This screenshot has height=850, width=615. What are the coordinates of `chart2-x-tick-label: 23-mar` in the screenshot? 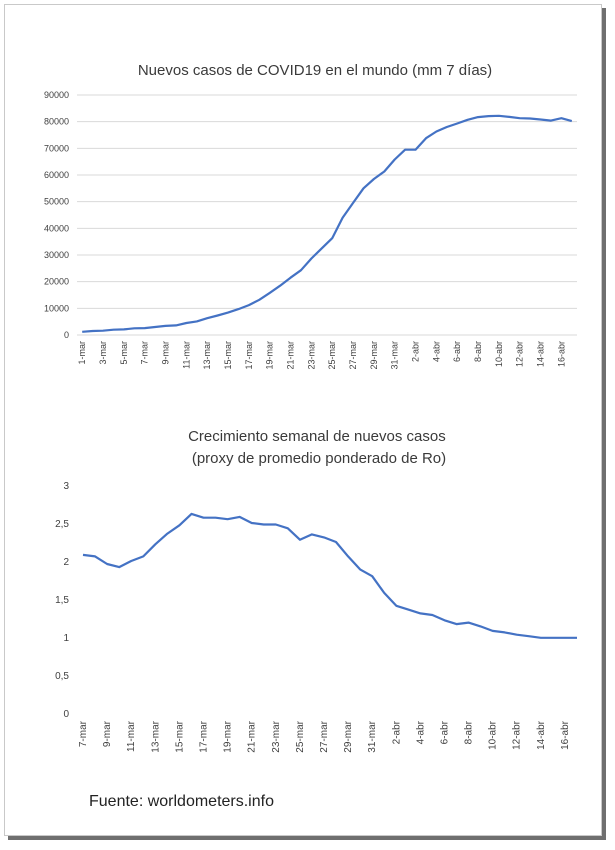 It's located at (276, 736).